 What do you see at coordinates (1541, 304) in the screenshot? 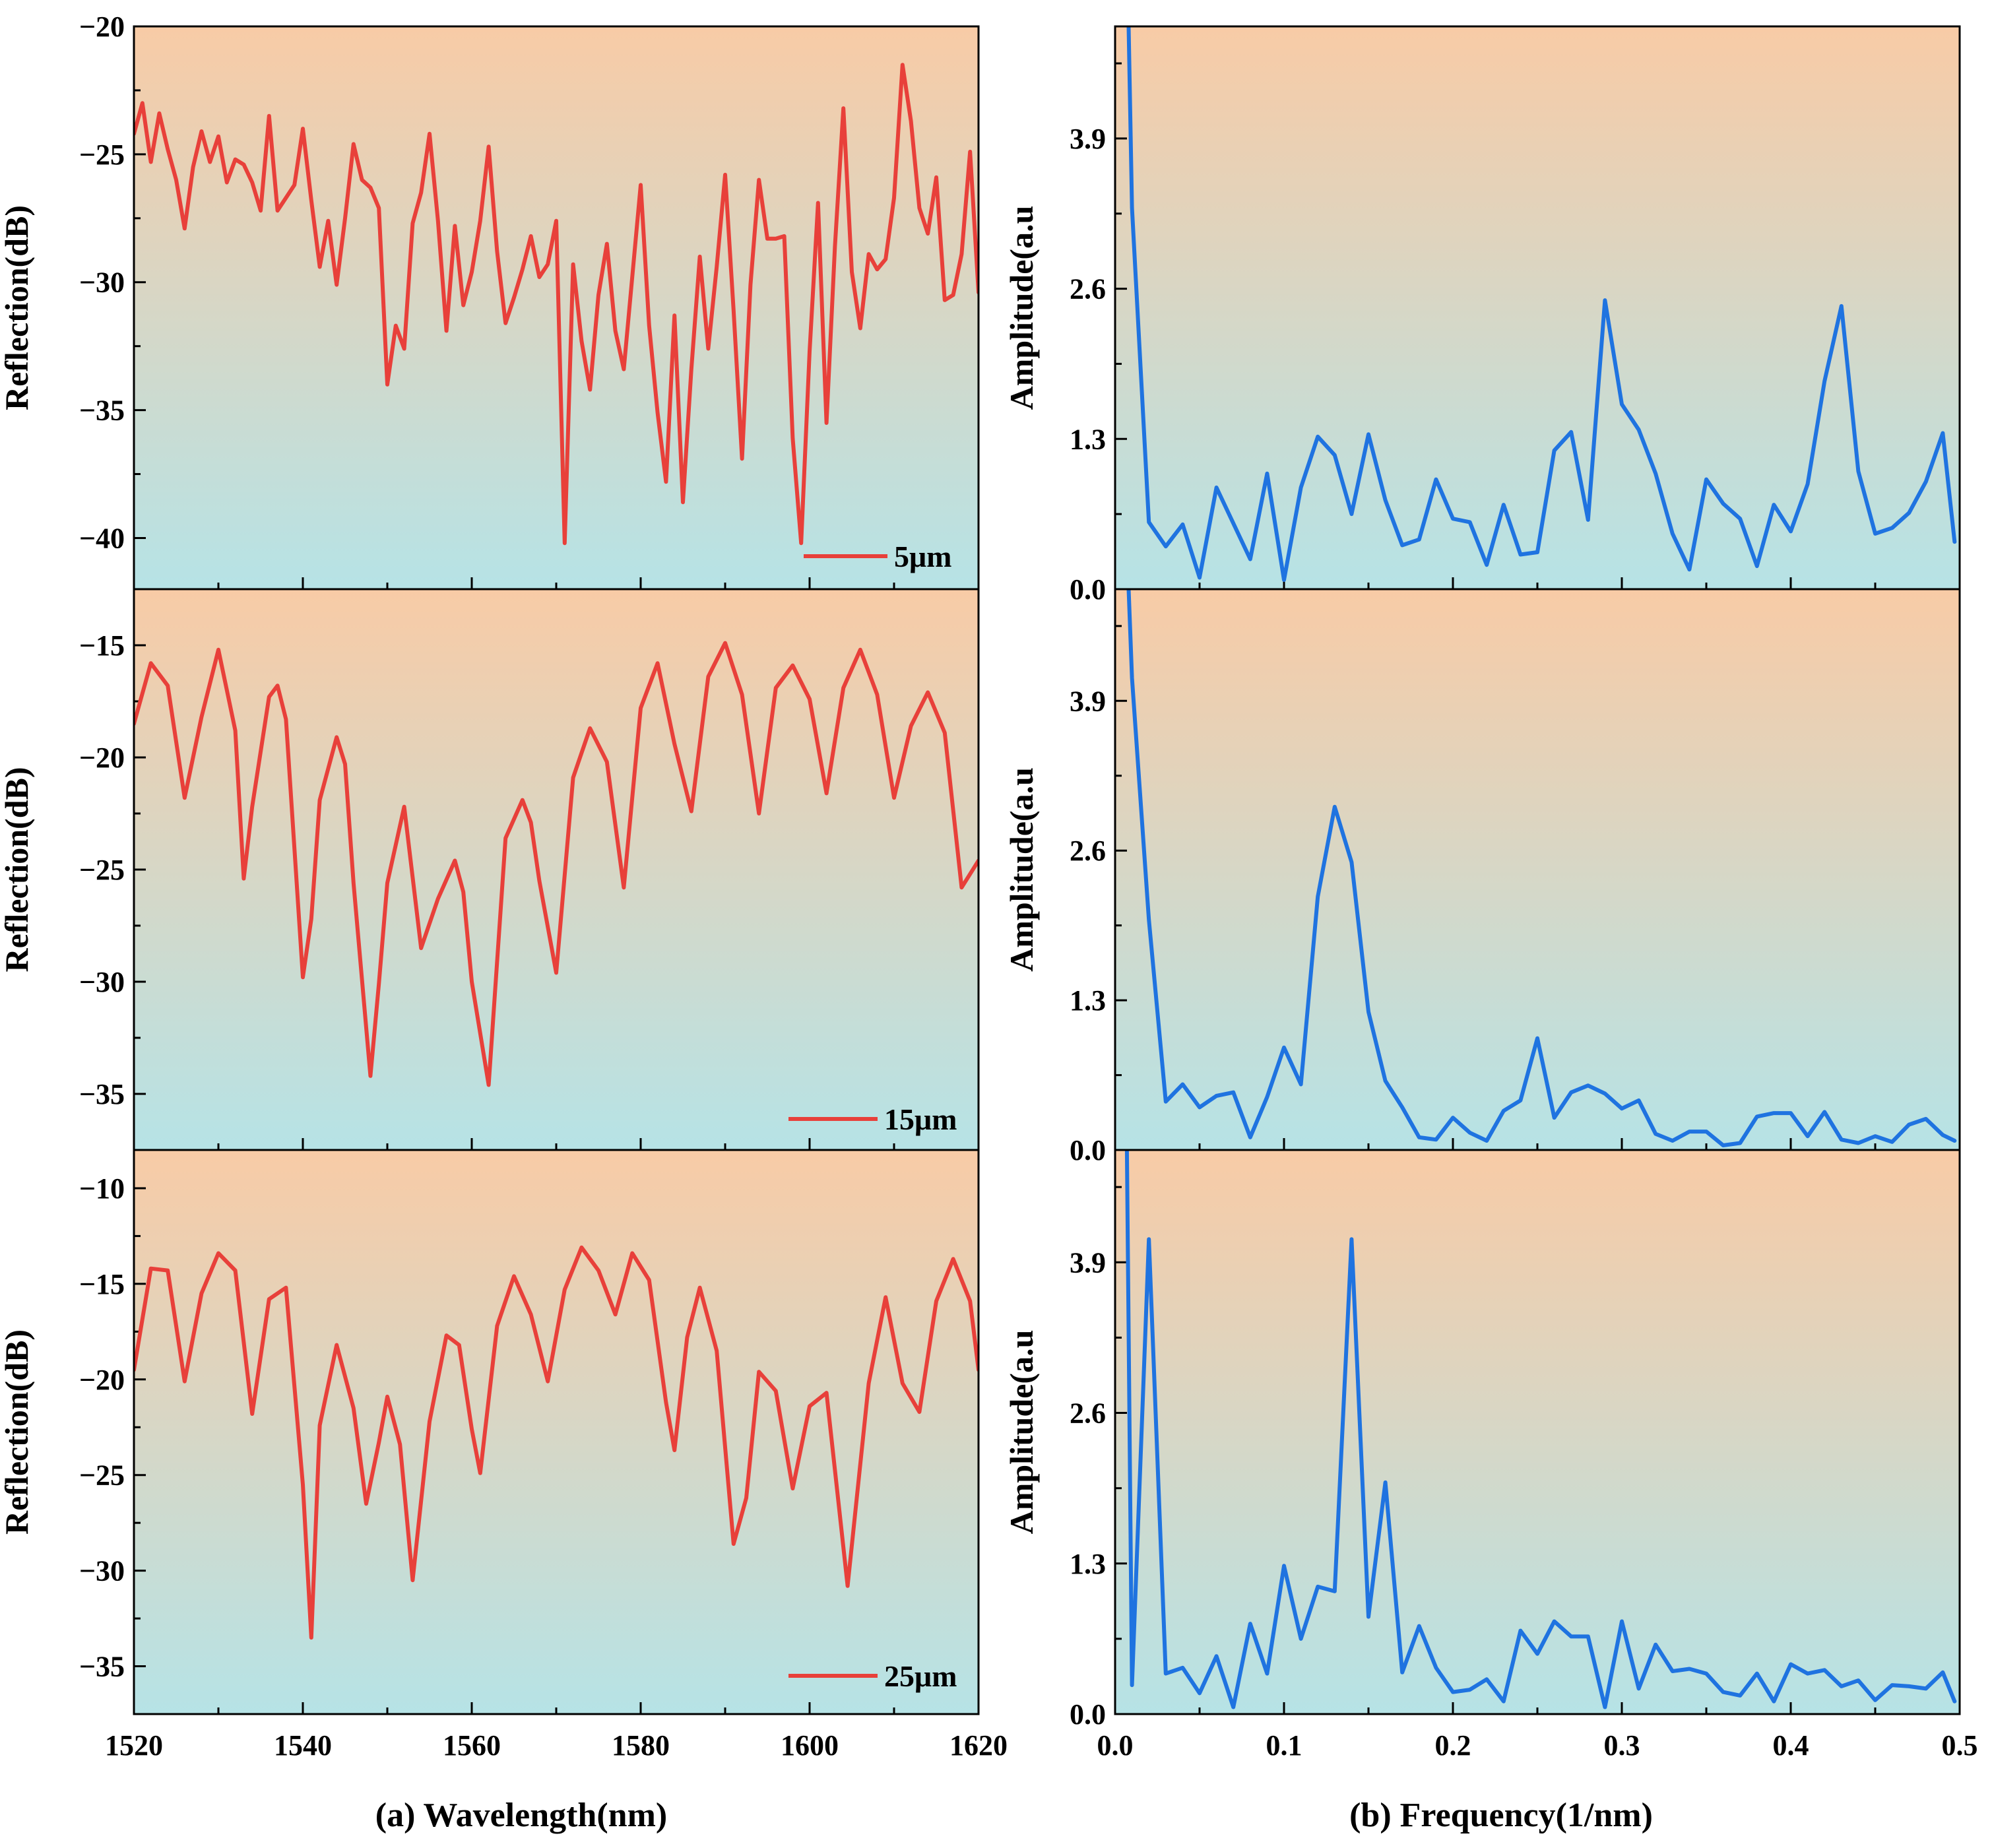
I see `series-line-b1` at bounding box center [1541, 304].